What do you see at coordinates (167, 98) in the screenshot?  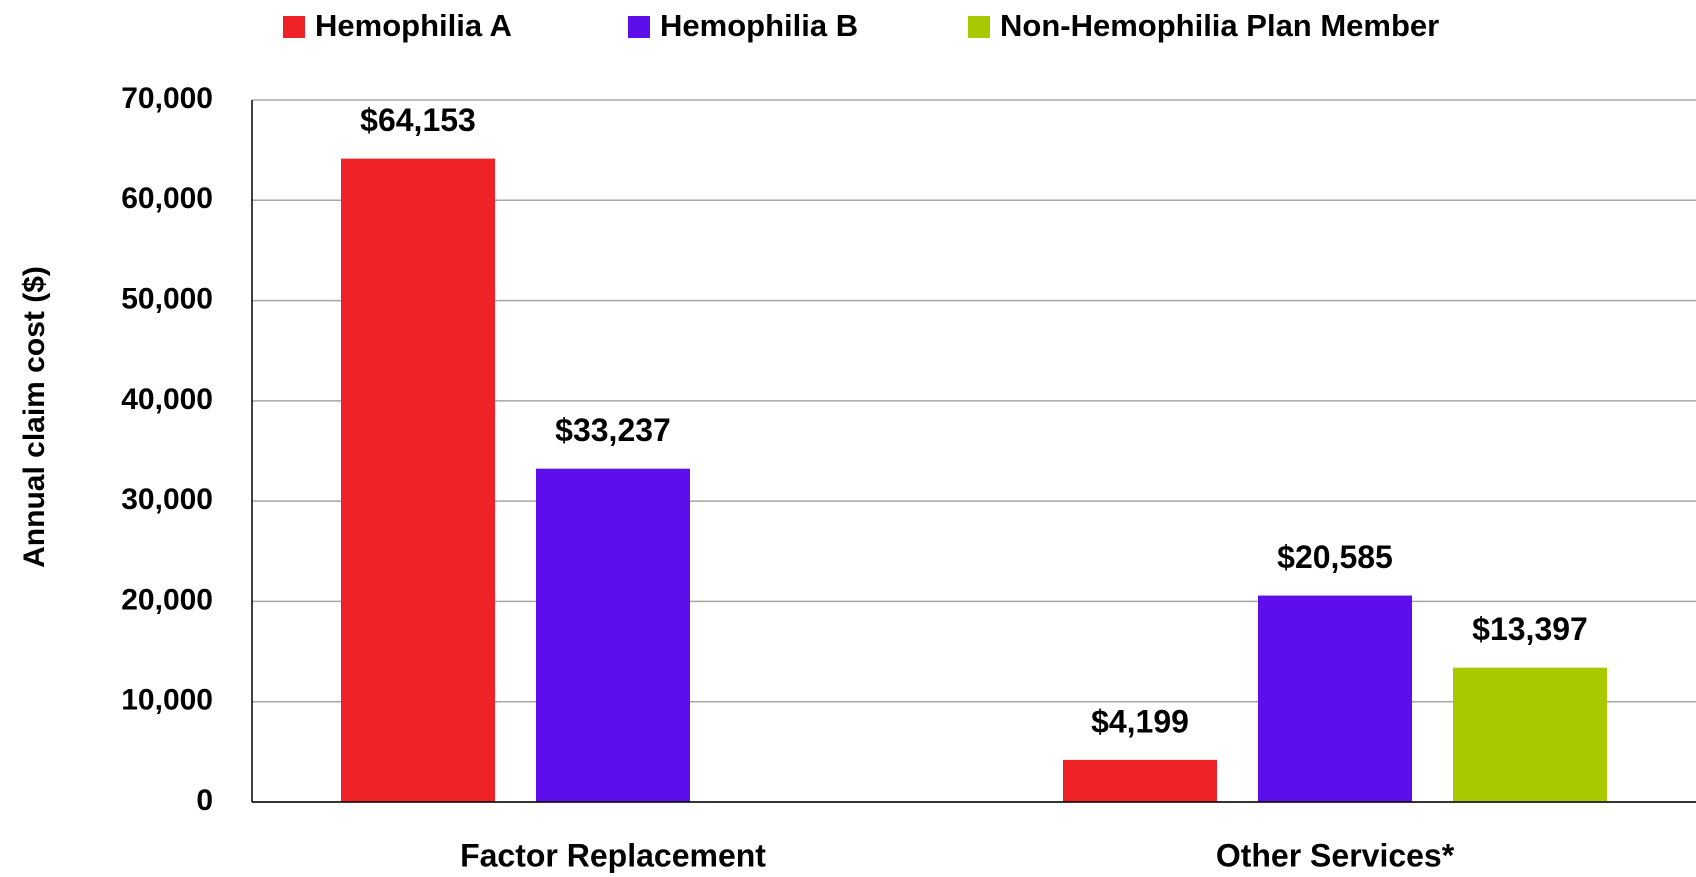 I see `y-tick-label: 70,000` at bounding box center [167, 98].